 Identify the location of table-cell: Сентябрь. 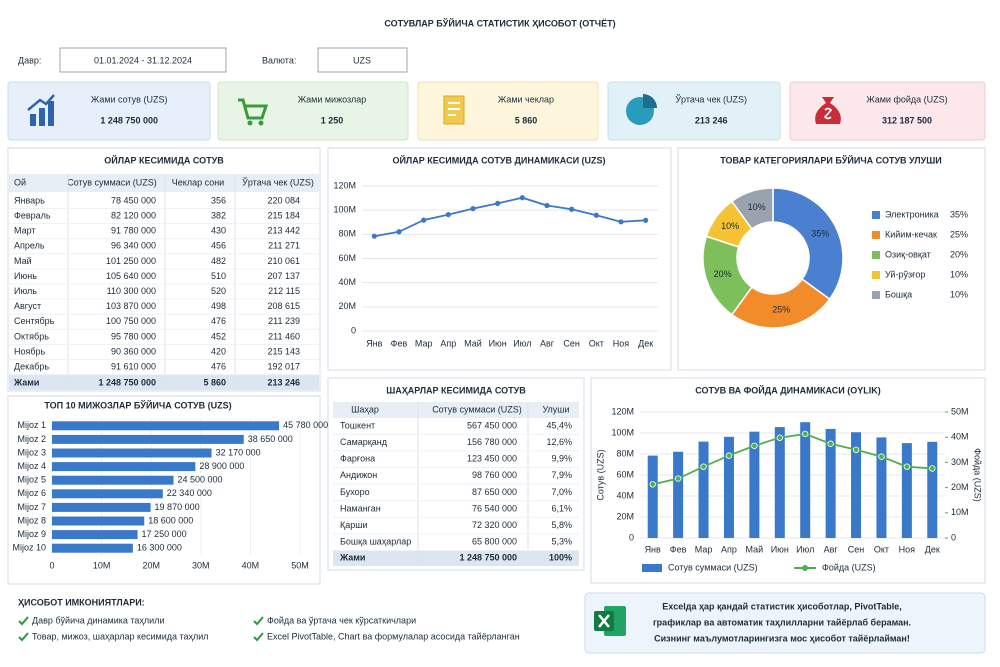
(34, 321).